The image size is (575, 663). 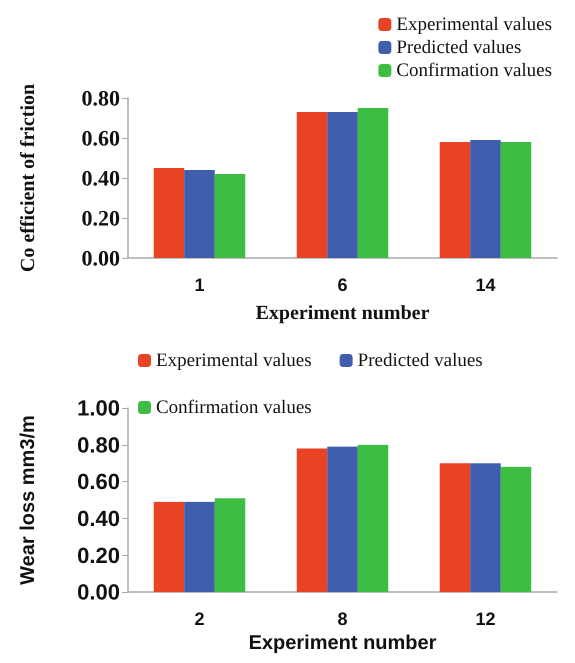 I want to click on x-tick-label: 14, so click(x=485, y=285).